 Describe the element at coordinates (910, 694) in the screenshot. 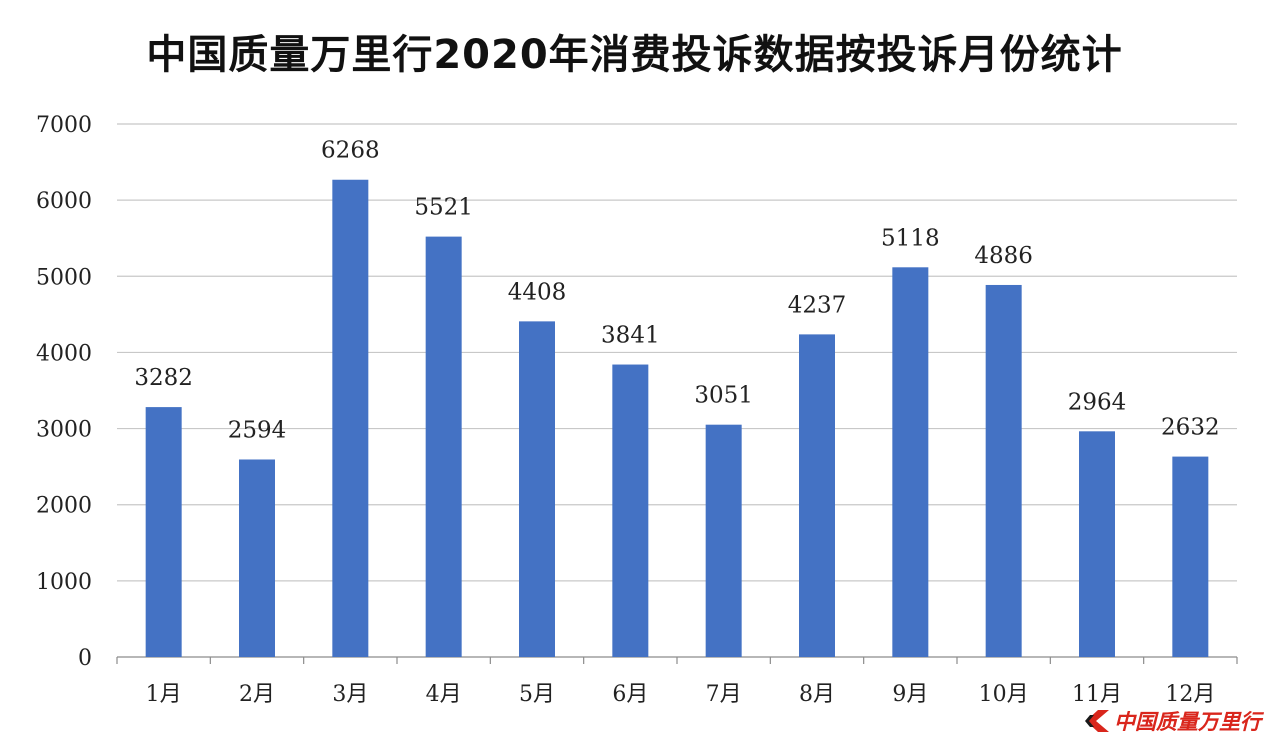

I see `x-tick-label: 9月` at that location.